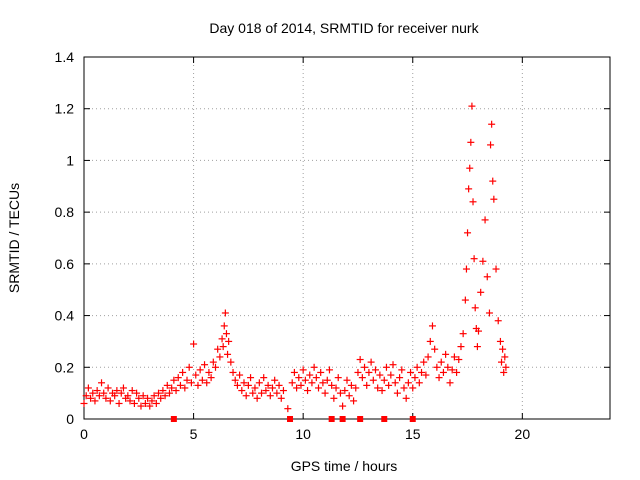 The width and height of the screenshot is (640, 480). Describe the element at coordinates (65, 264) in the screenshot. I see `y-tick-label: 0.6` at that location.